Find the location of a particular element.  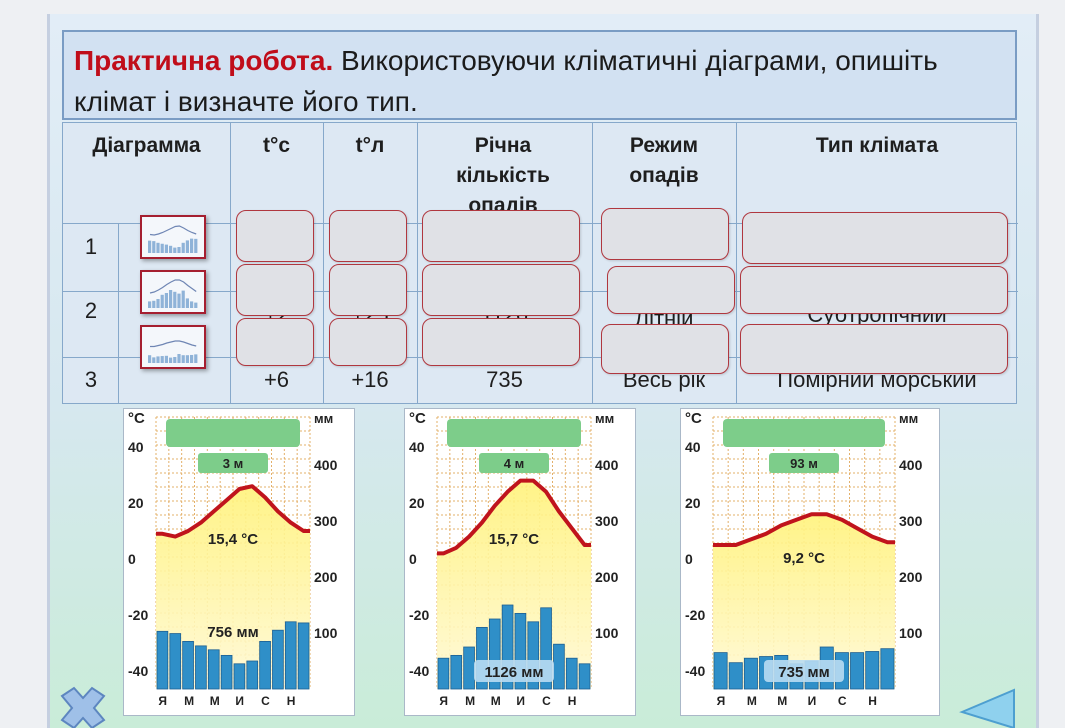

answer-cover-r2-precip is located at coordinates (501, 290).